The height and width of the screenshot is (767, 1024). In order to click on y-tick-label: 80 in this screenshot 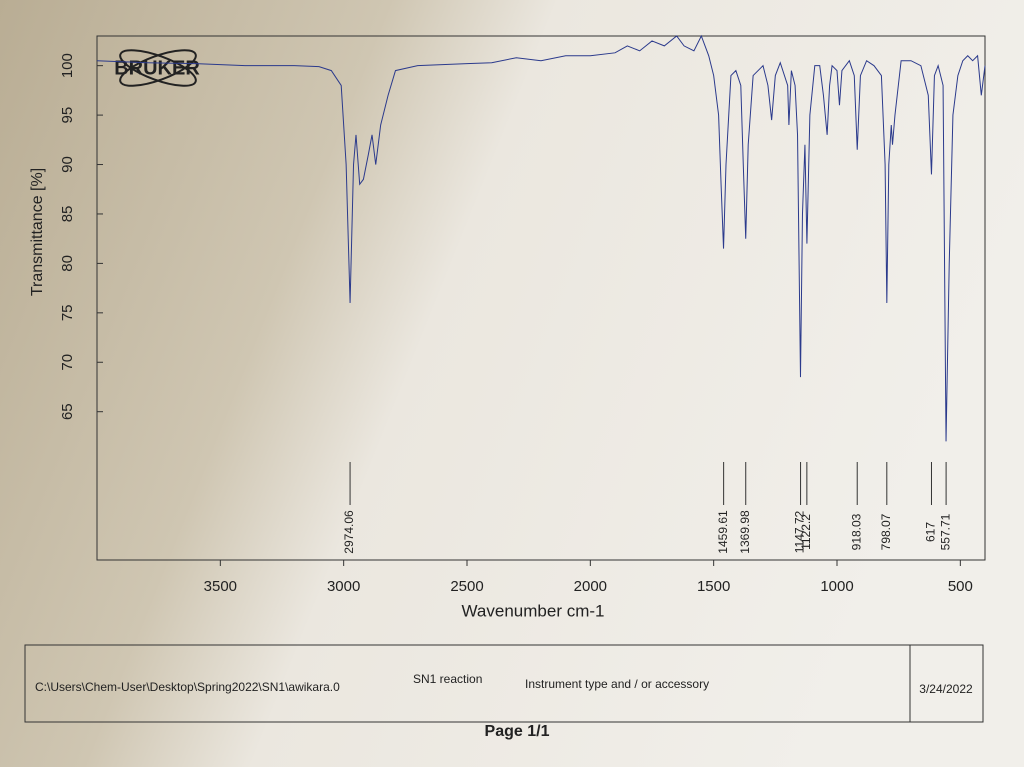, I will do `click(67, 263)`.